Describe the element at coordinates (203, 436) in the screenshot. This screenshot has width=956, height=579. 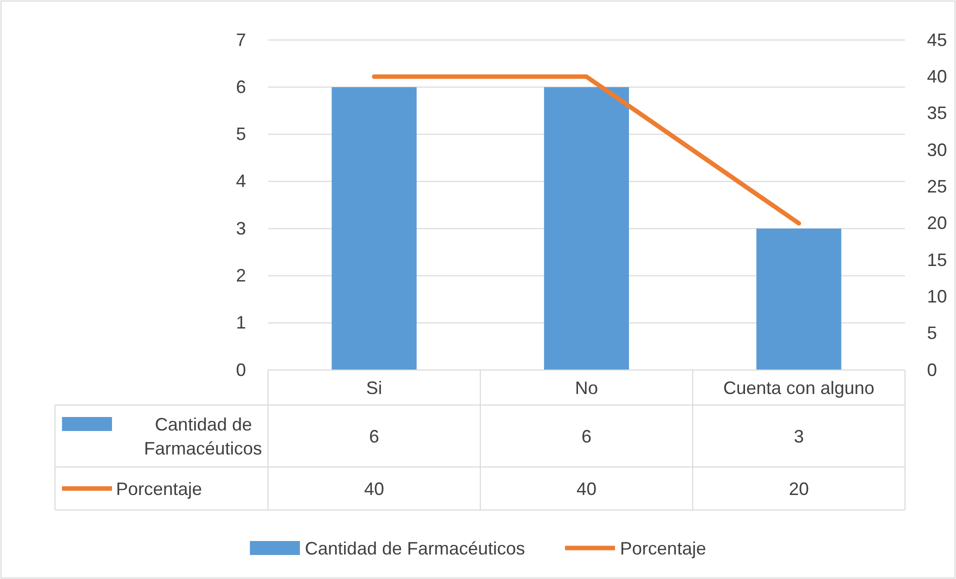
I see `legend-label: Cantidad de Farmacéuticos` at that location.